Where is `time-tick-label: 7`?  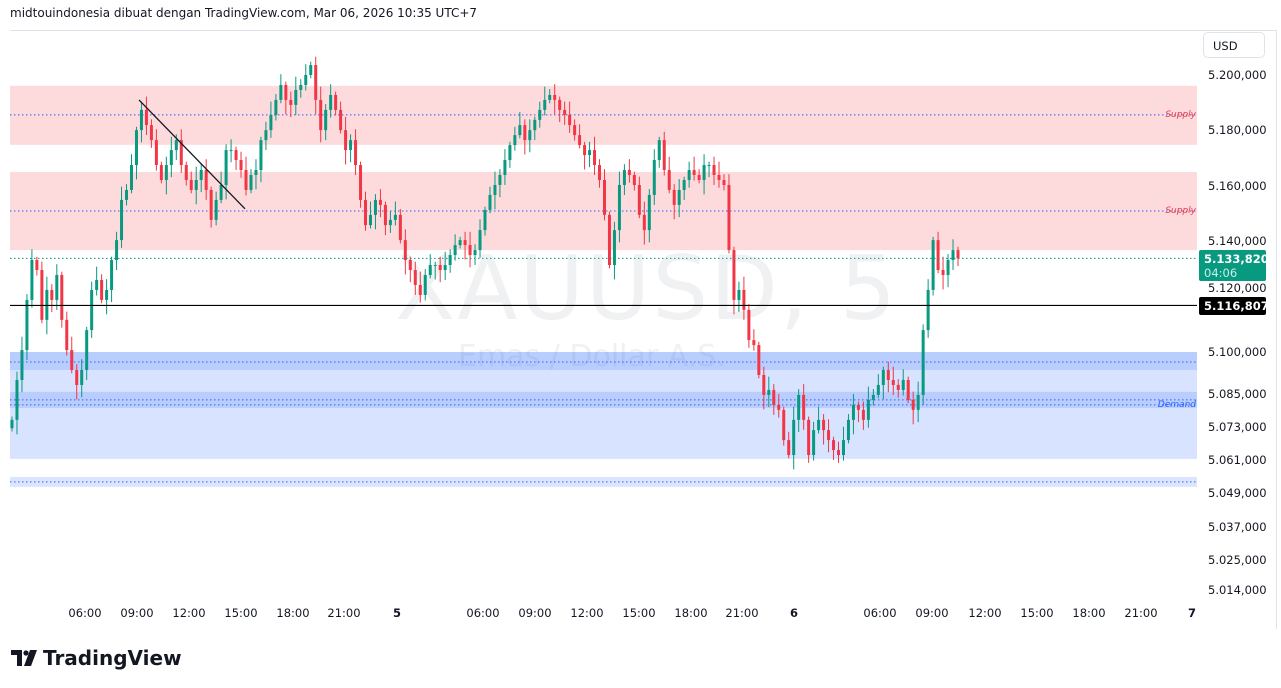 time-tick-label: 7 is located at coordinates (1192, 613).